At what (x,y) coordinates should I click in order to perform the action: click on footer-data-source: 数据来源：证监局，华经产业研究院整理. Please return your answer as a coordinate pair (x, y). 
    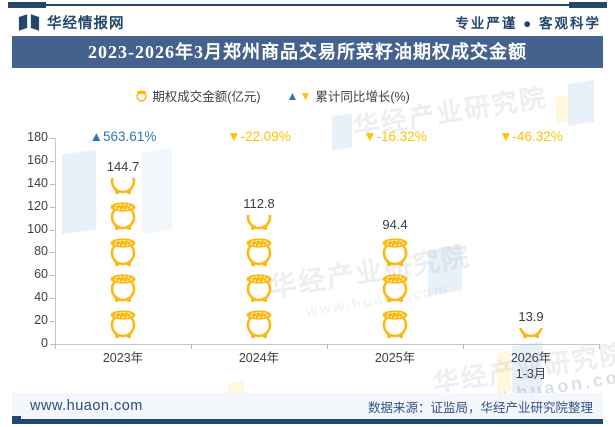
    Looking at the image, I should click on (480, 407).